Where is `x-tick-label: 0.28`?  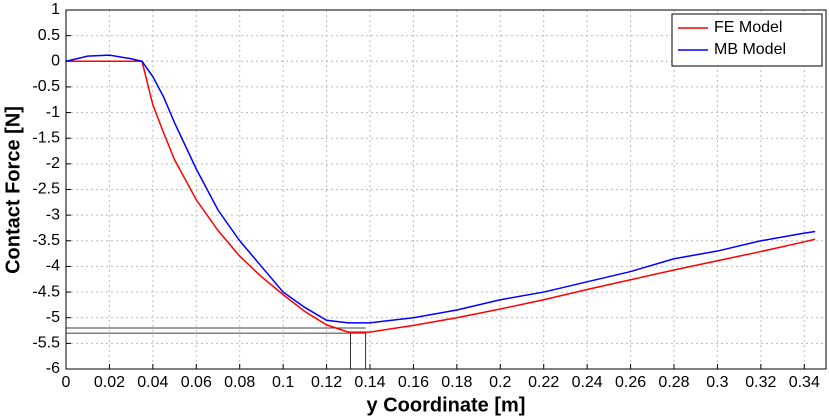
x-tick-label: 0.28 is located at coordinates (673, 382).